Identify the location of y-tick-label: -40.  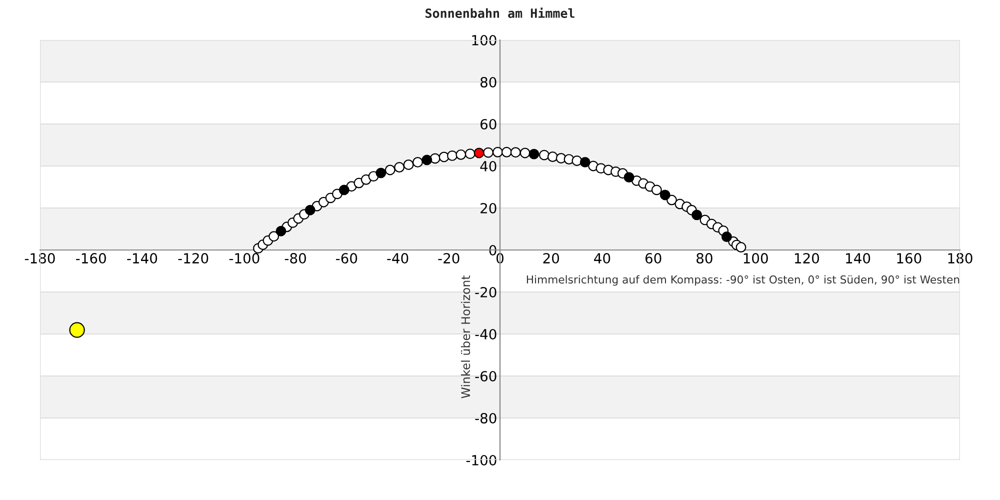
(485, 334).